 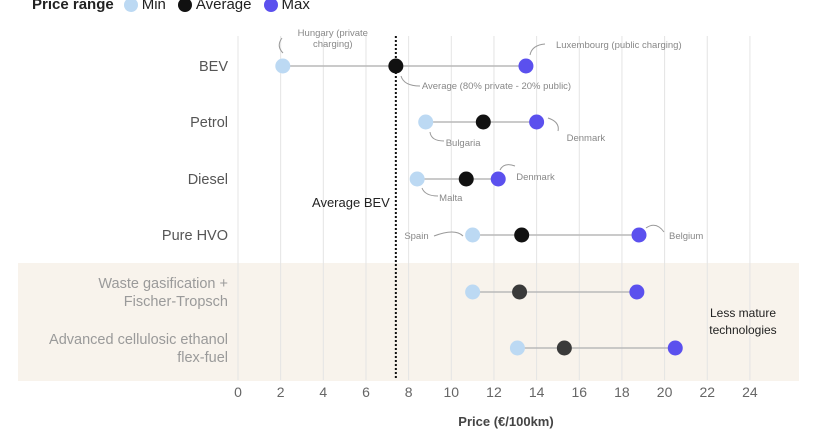 What do you see at coordinates (195, 236) in the screenshot?
I see `category-label-3-0: Pure HVO` at bounding box center [195, 236].